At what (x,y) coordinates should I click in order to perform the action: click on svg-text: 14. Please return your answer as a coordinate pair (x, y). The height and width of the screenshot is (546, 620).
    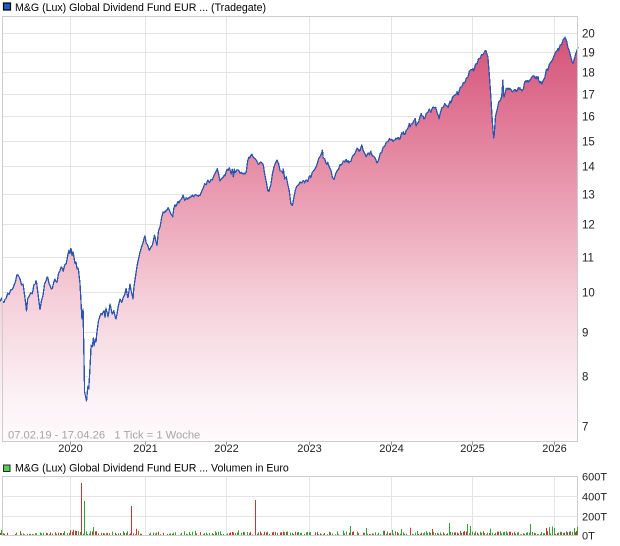
    Looking at the image, I should click on (588, 168).